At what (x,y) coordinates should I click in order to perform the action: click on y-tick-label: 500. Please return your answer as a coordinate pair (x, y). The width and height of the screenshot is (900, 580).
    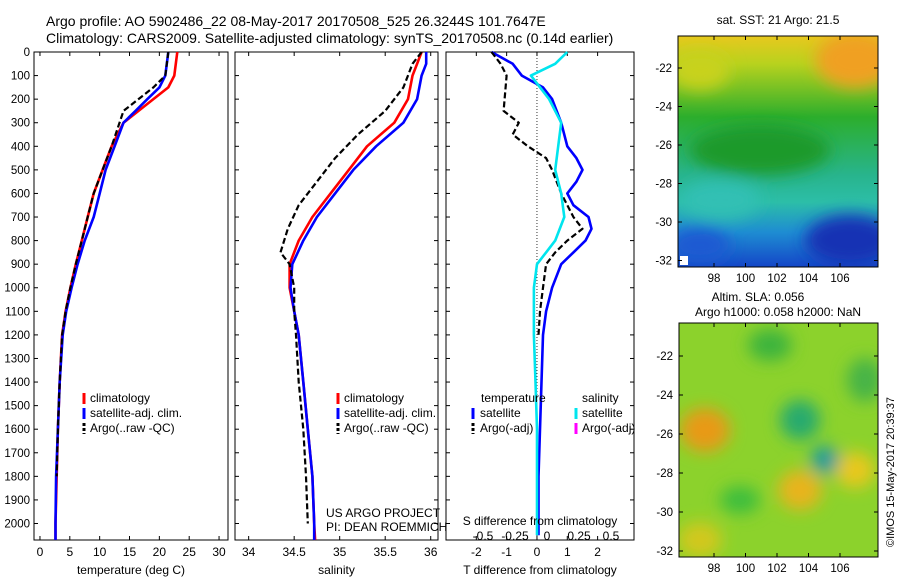
    Looking at the image, I should click on (20, 171).